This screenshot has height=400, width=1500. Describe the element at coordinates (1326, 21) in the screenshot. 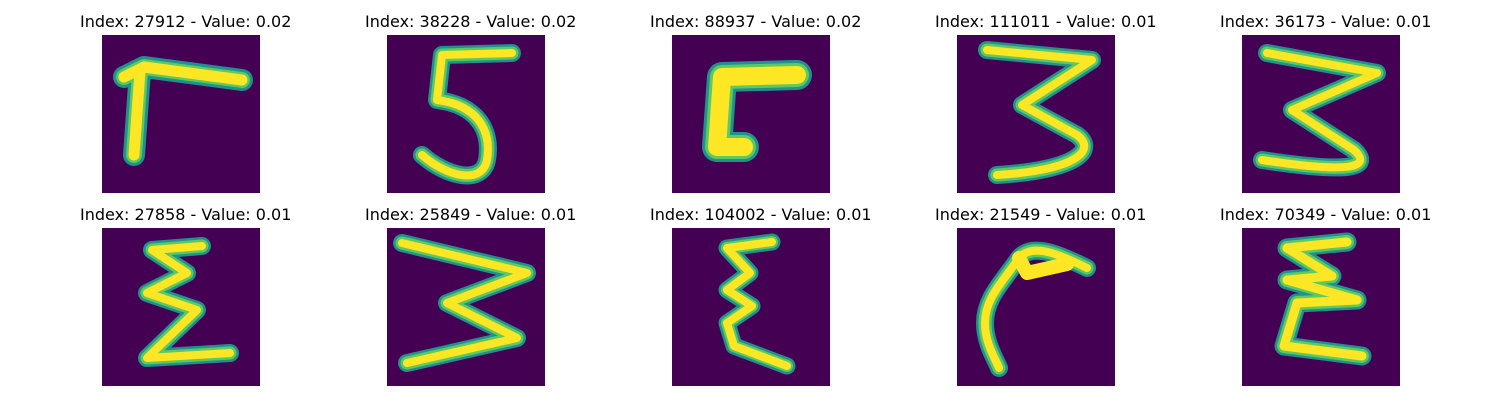

I see `panel-title: Index: 36173 - Value: 0.01` at that location.